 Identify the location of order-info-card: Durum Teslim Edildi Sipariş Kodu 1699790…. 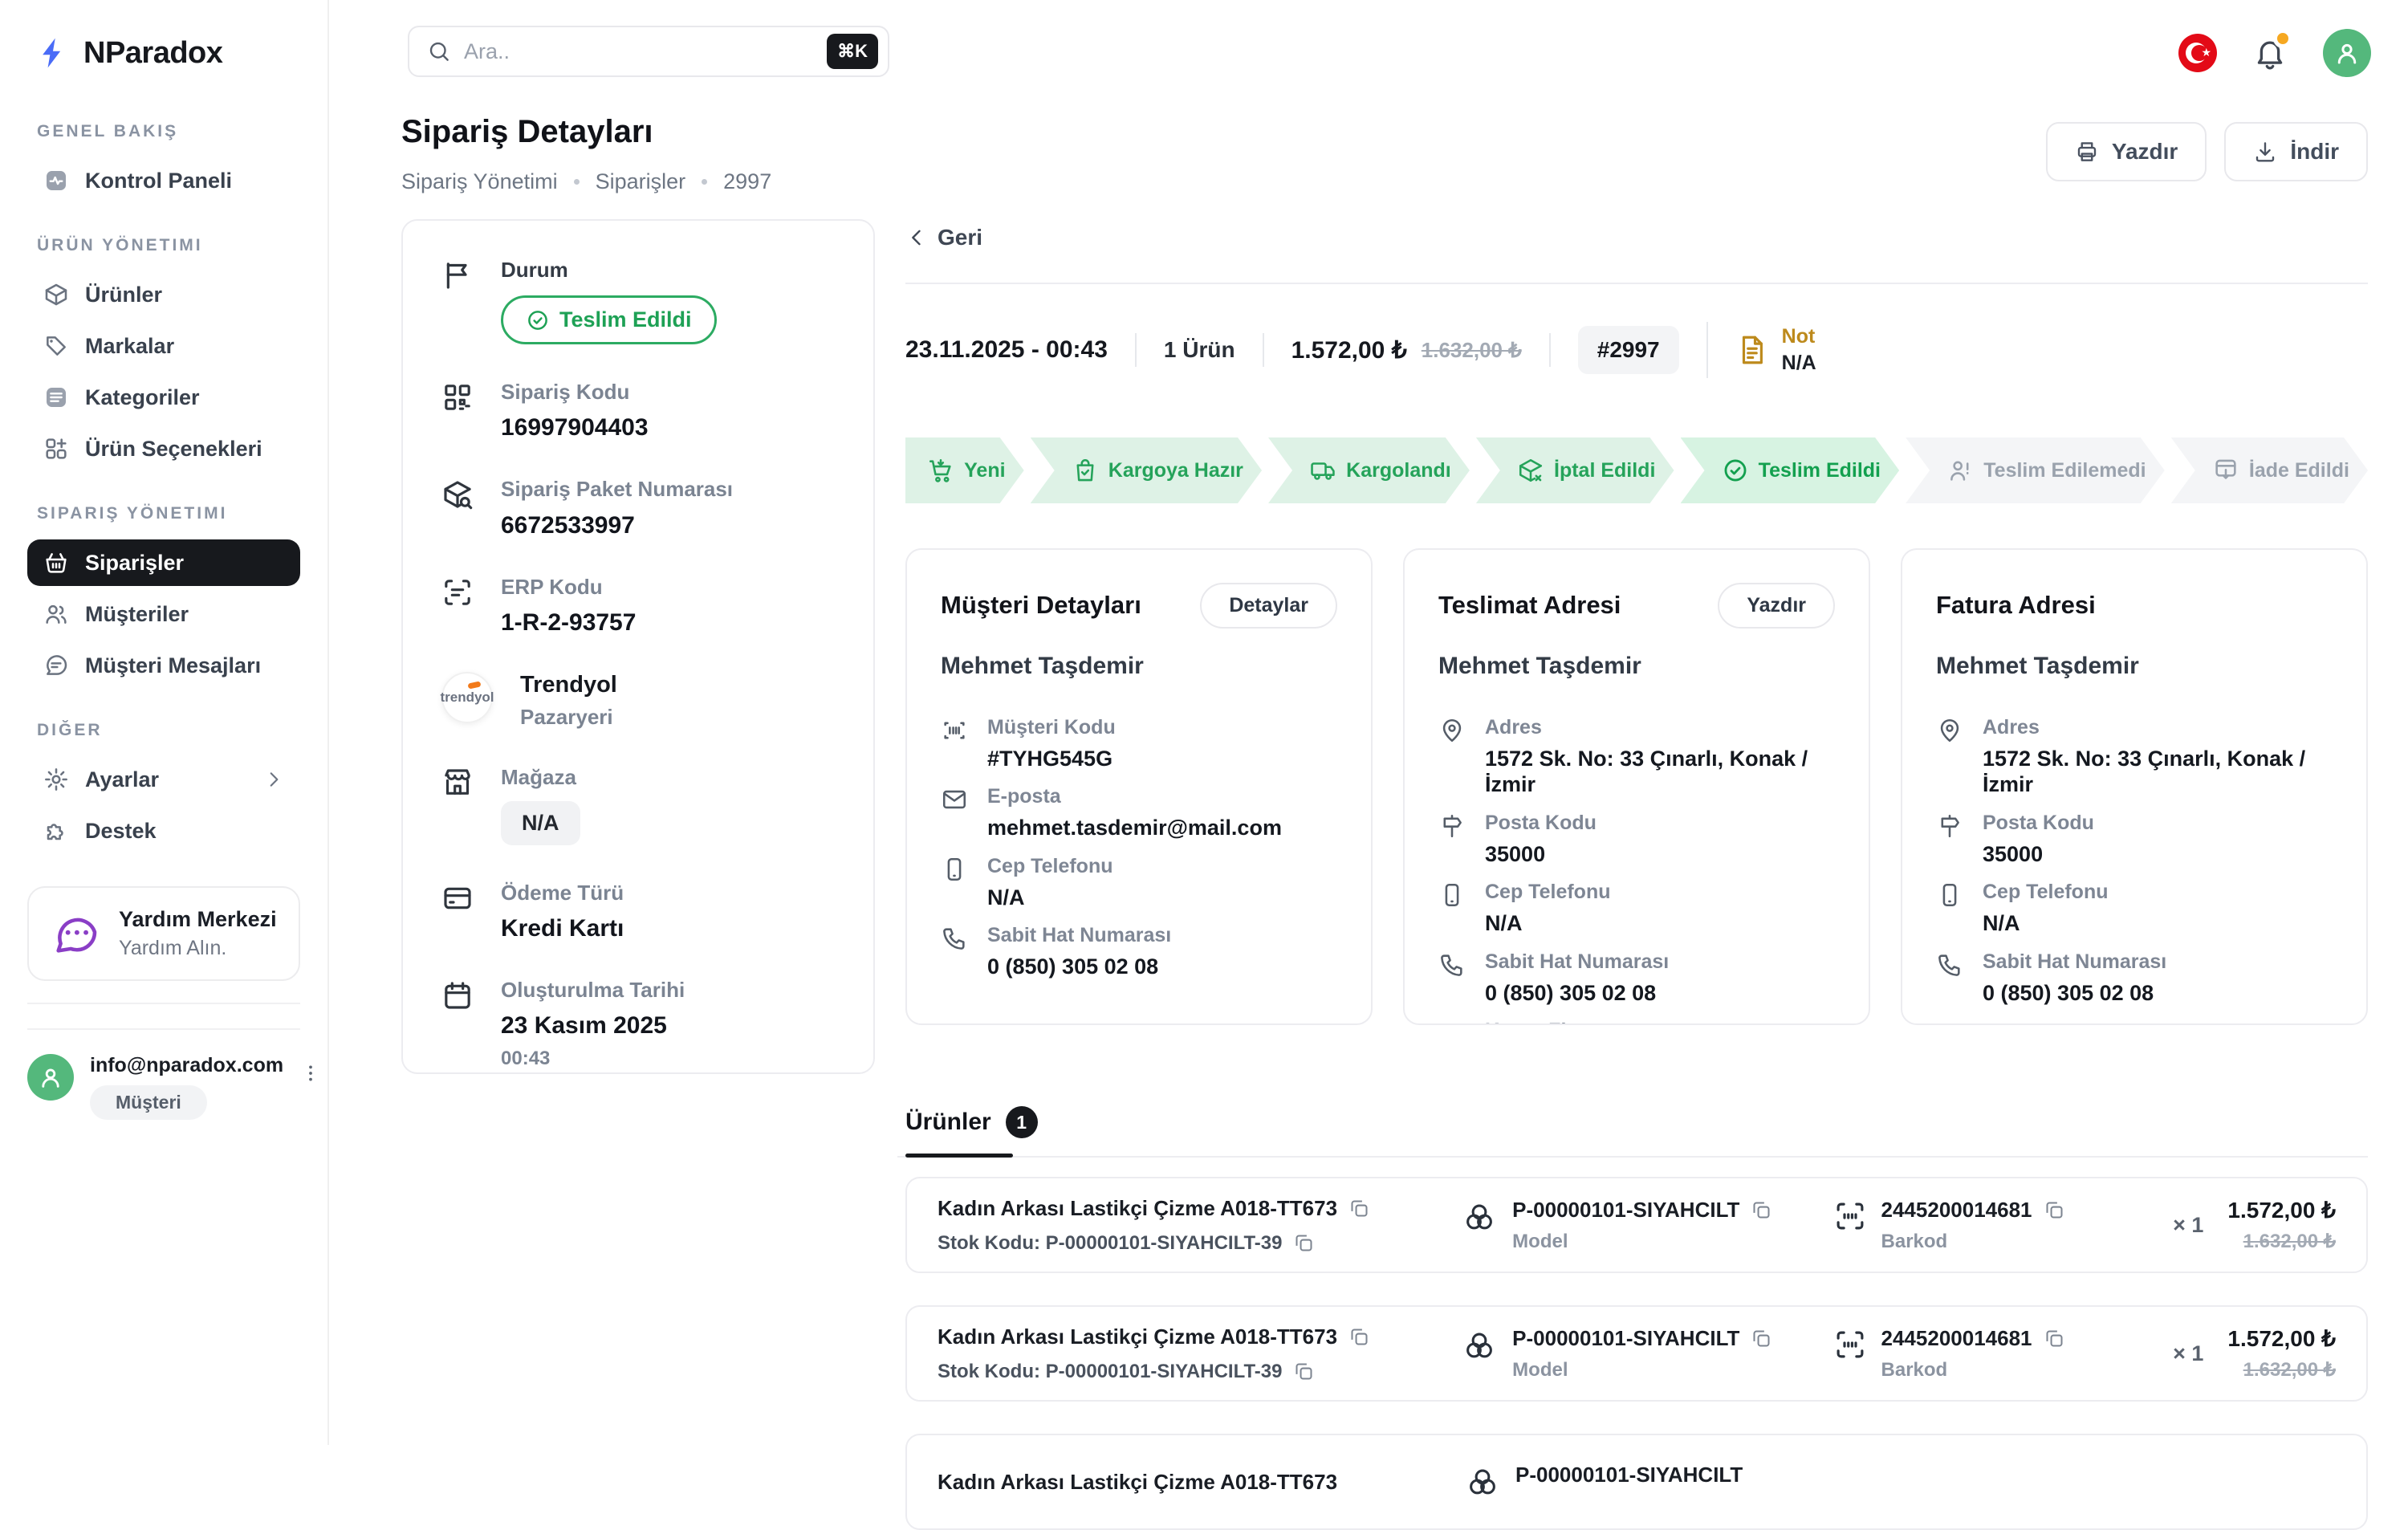
(638, 646).